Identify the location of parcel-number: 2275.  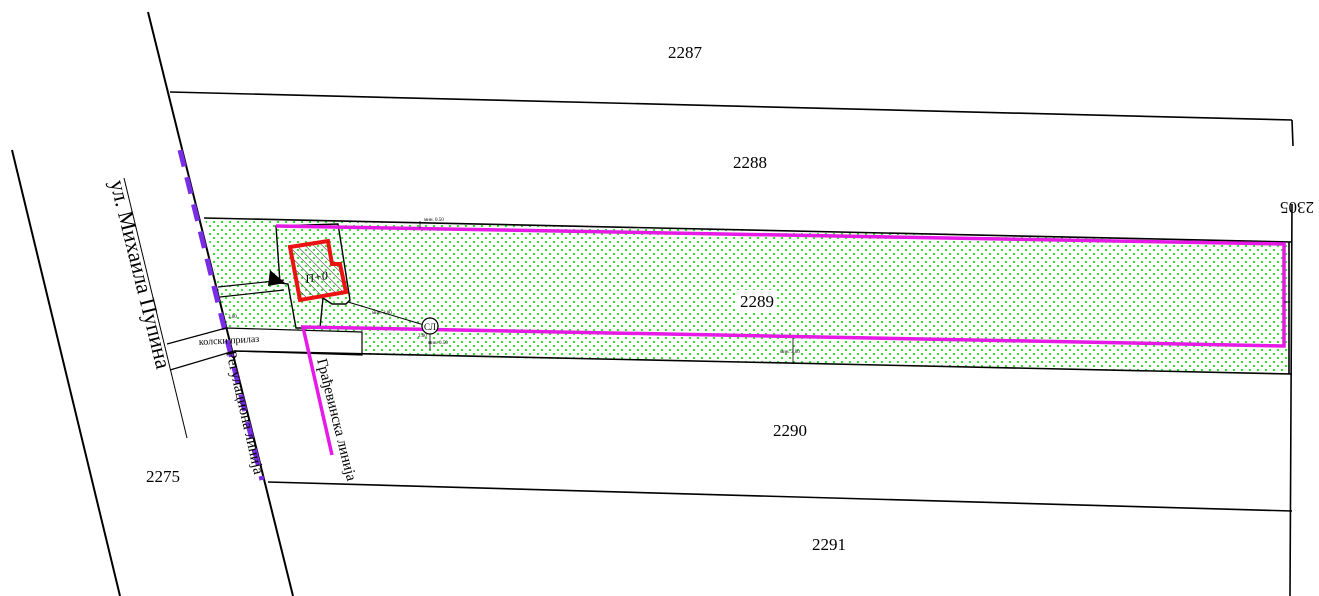
(163, 476).